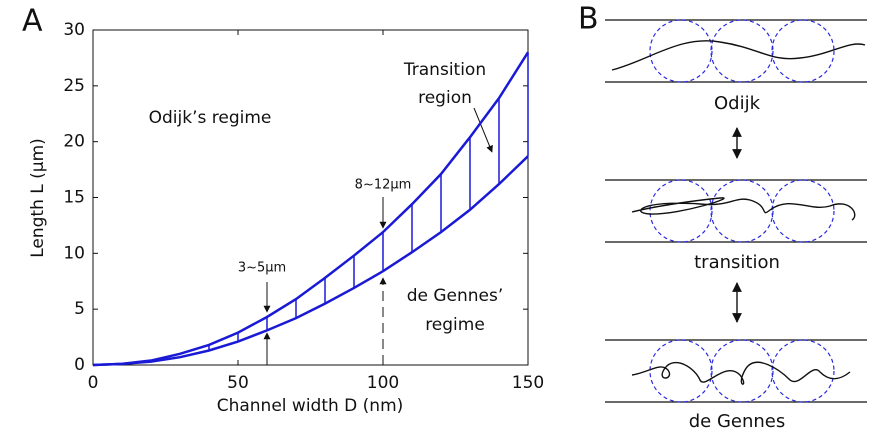  What do you see at coordinates (262, 268) in the screenshot?
I see `annotation: 3~5μm` at bounding box center [262, 268].